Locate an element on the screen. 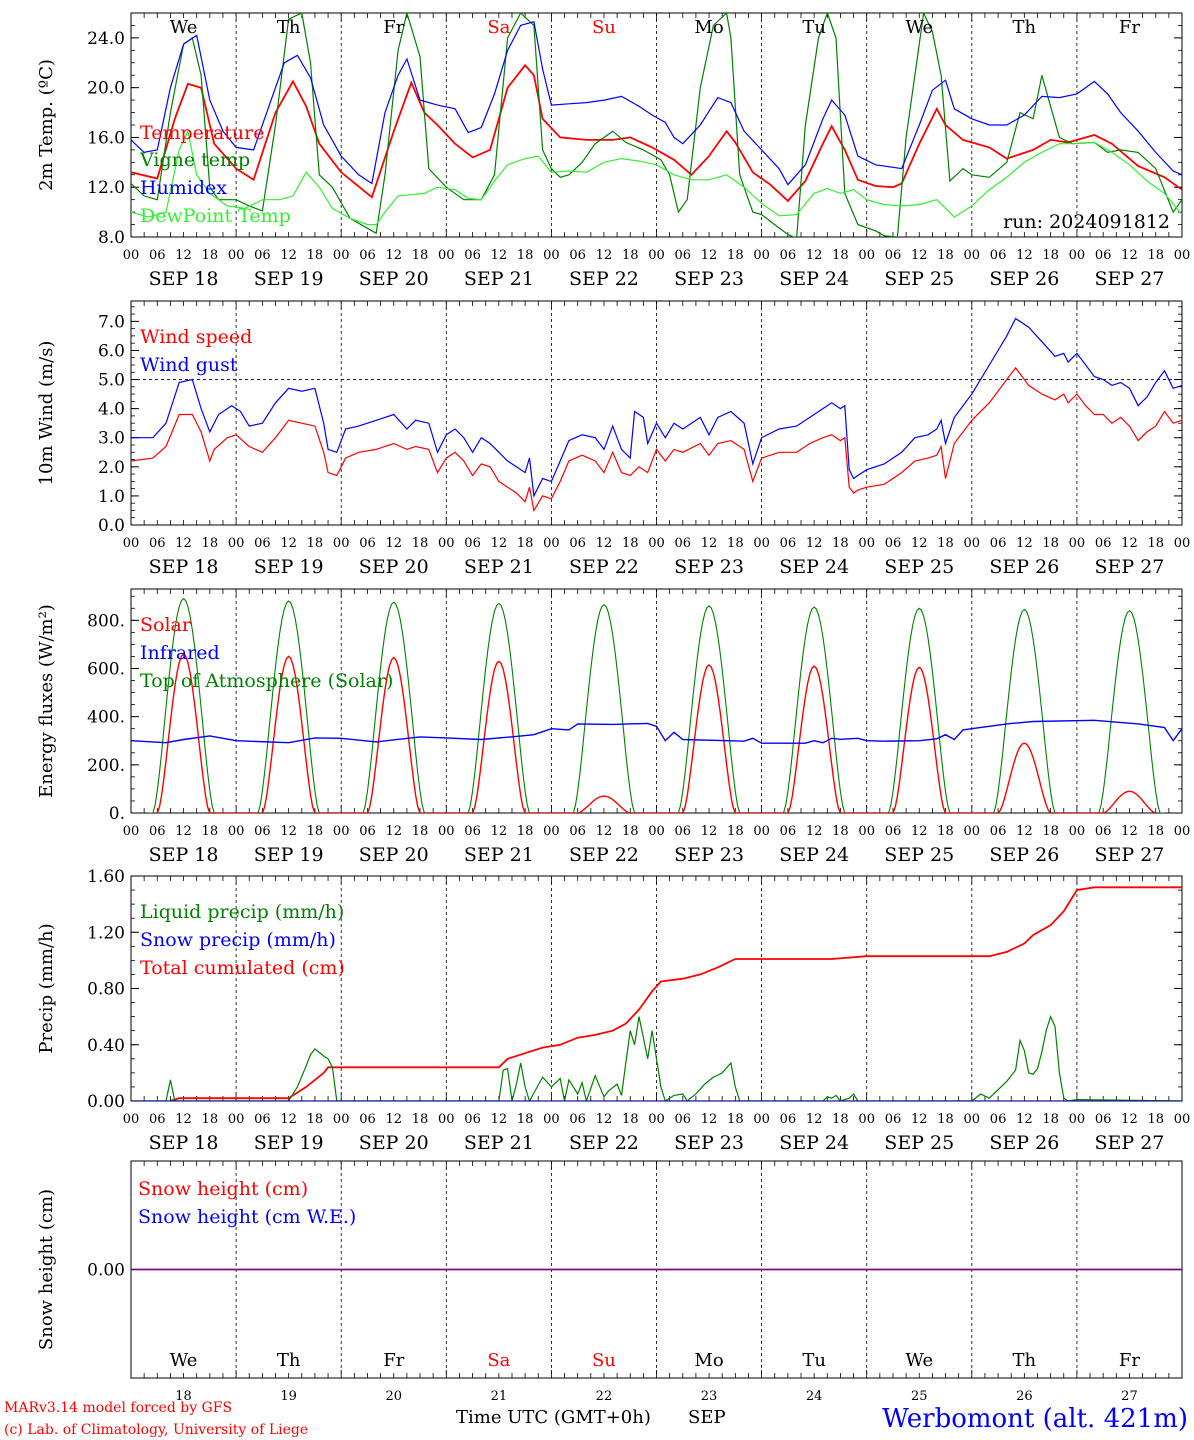  legend-item: Top of Atmosphere (Solar) is located at coordinates (266, 681).